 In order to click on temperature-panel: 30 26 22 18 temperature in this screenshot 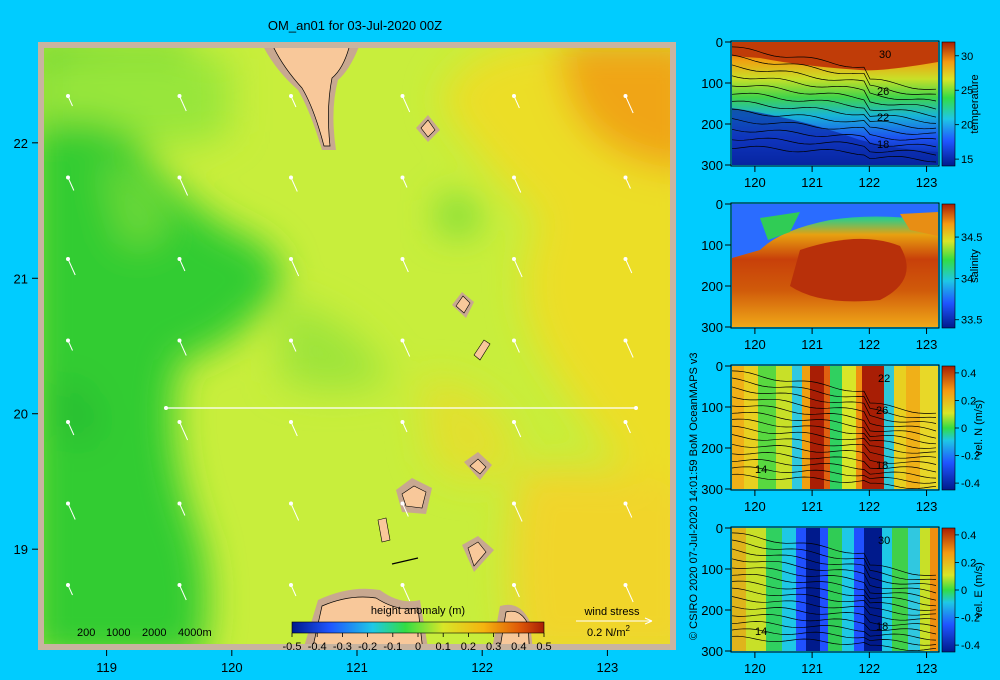, I will do `click(855, 103)`.